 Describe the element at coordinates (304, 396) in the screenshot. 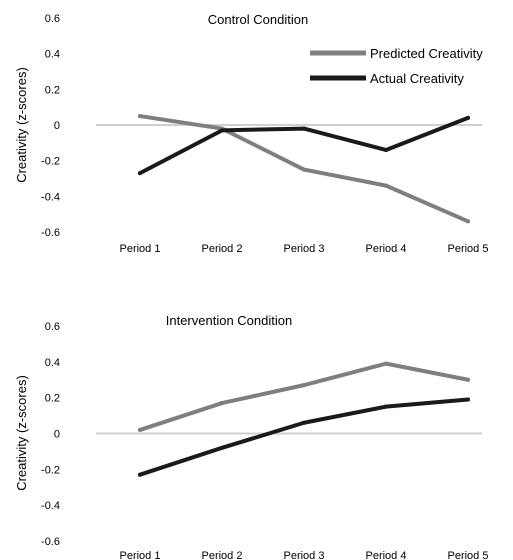

I see `predicted-creativity-line` at that location.